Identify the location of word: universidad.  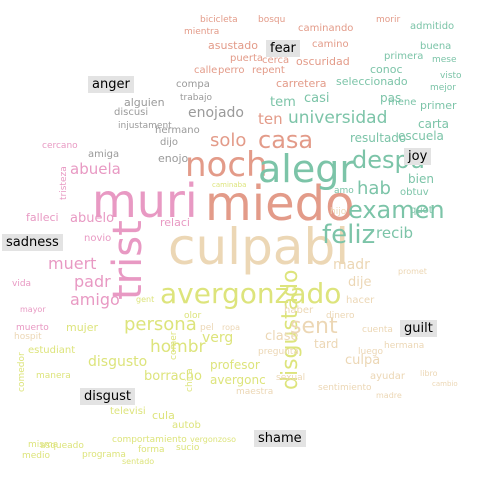
(338, 118).